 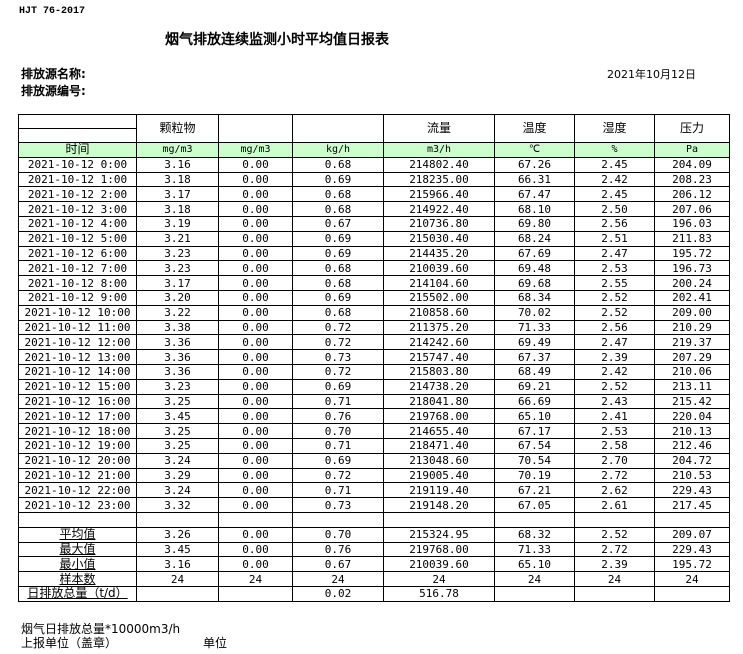 What do you see at coordinates (534, 386) in the screenshot?
I see `data-cell: 69.21` at bounding box center [534, 386].